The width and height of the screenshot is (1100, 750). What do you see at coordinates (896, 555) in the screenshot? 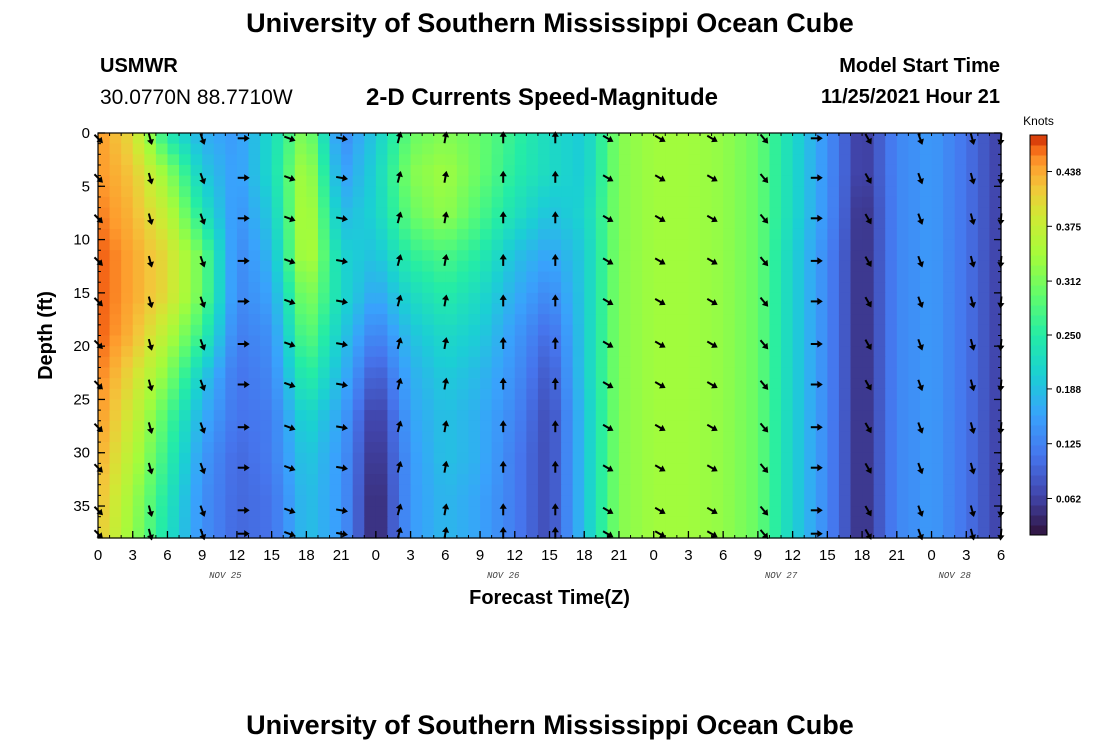
I see `x-tick-label: 21` at bounding box center [896, 555].